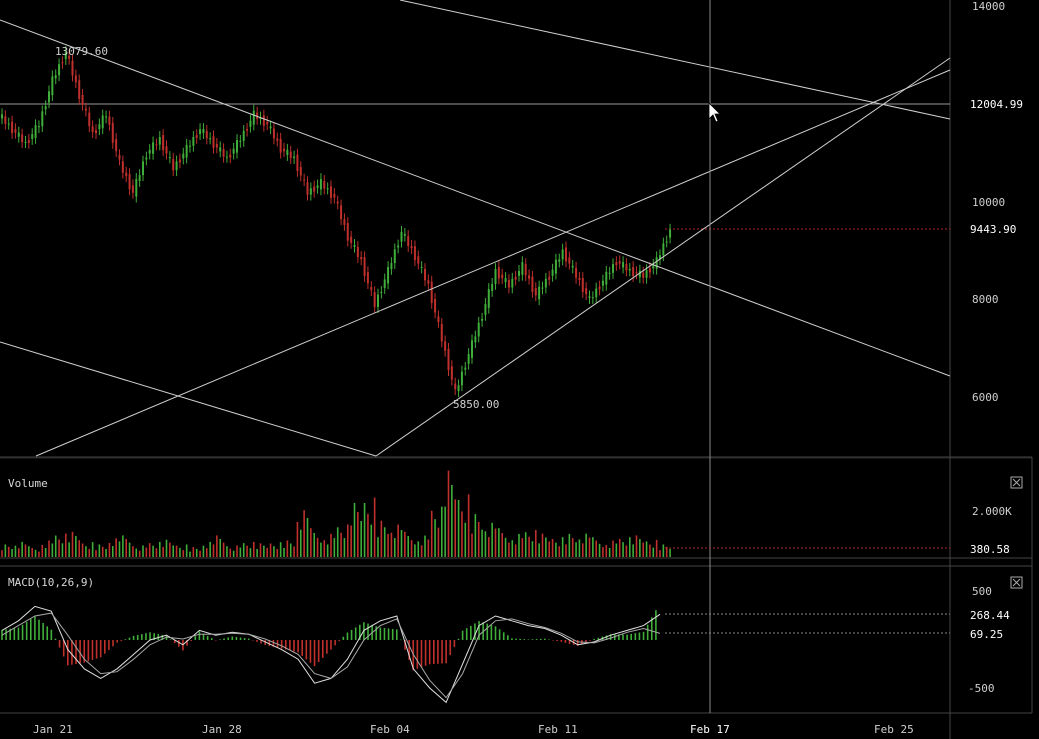 The height and width of the screenshot is (739, 1039). Describe the element at coordinates (558, 729) in the screenshot. I see `x-tick: Feb 11` at that location.